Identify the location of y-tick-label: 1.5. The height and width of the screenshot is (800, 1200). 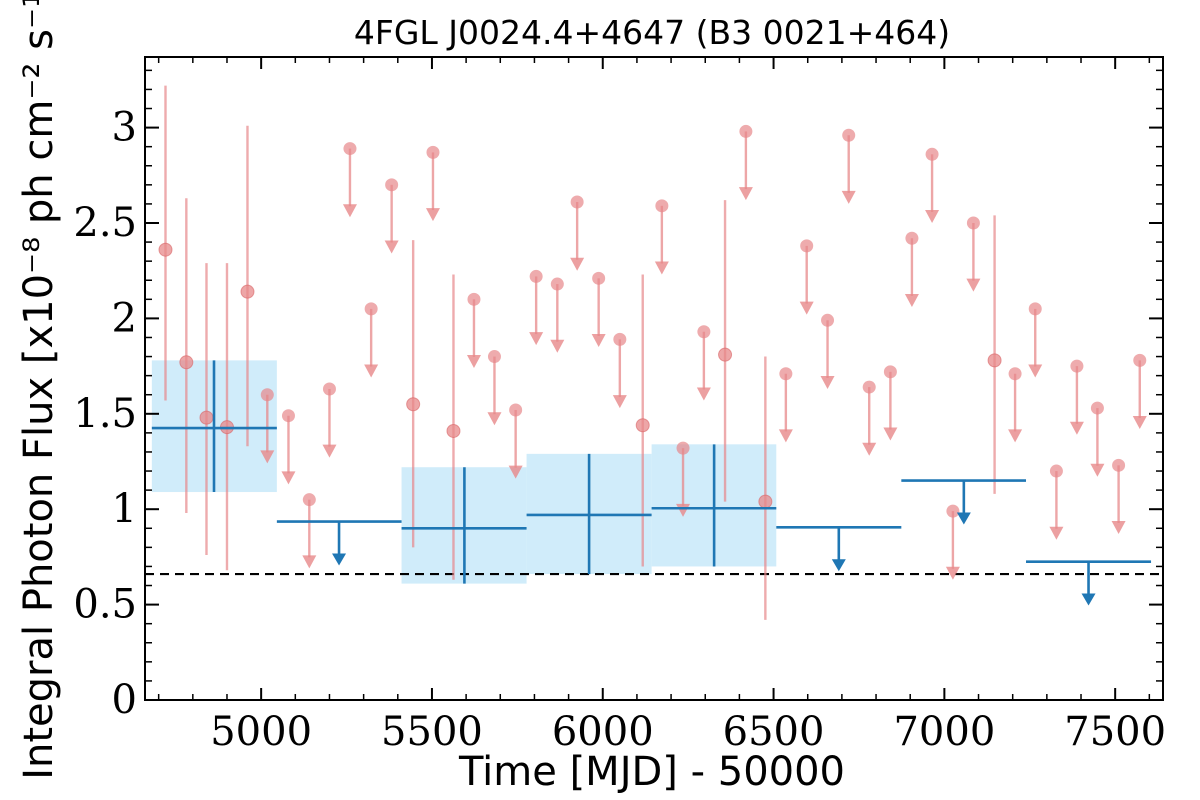
(105, 414).